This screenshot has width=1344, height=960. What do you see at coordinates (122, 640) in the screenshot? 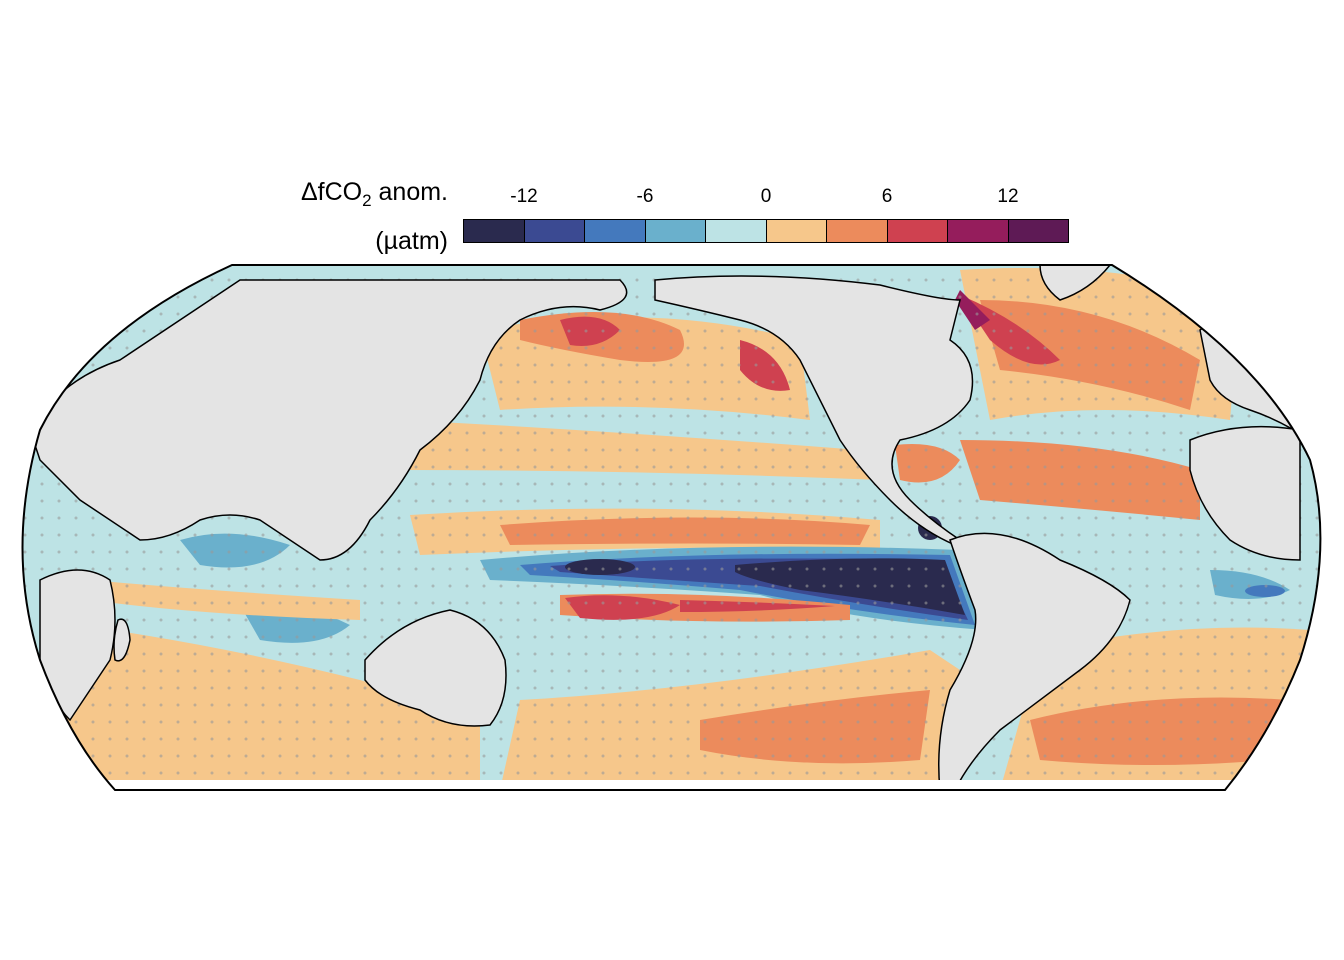
I see `madagascar` at bounding box center [122, 640].